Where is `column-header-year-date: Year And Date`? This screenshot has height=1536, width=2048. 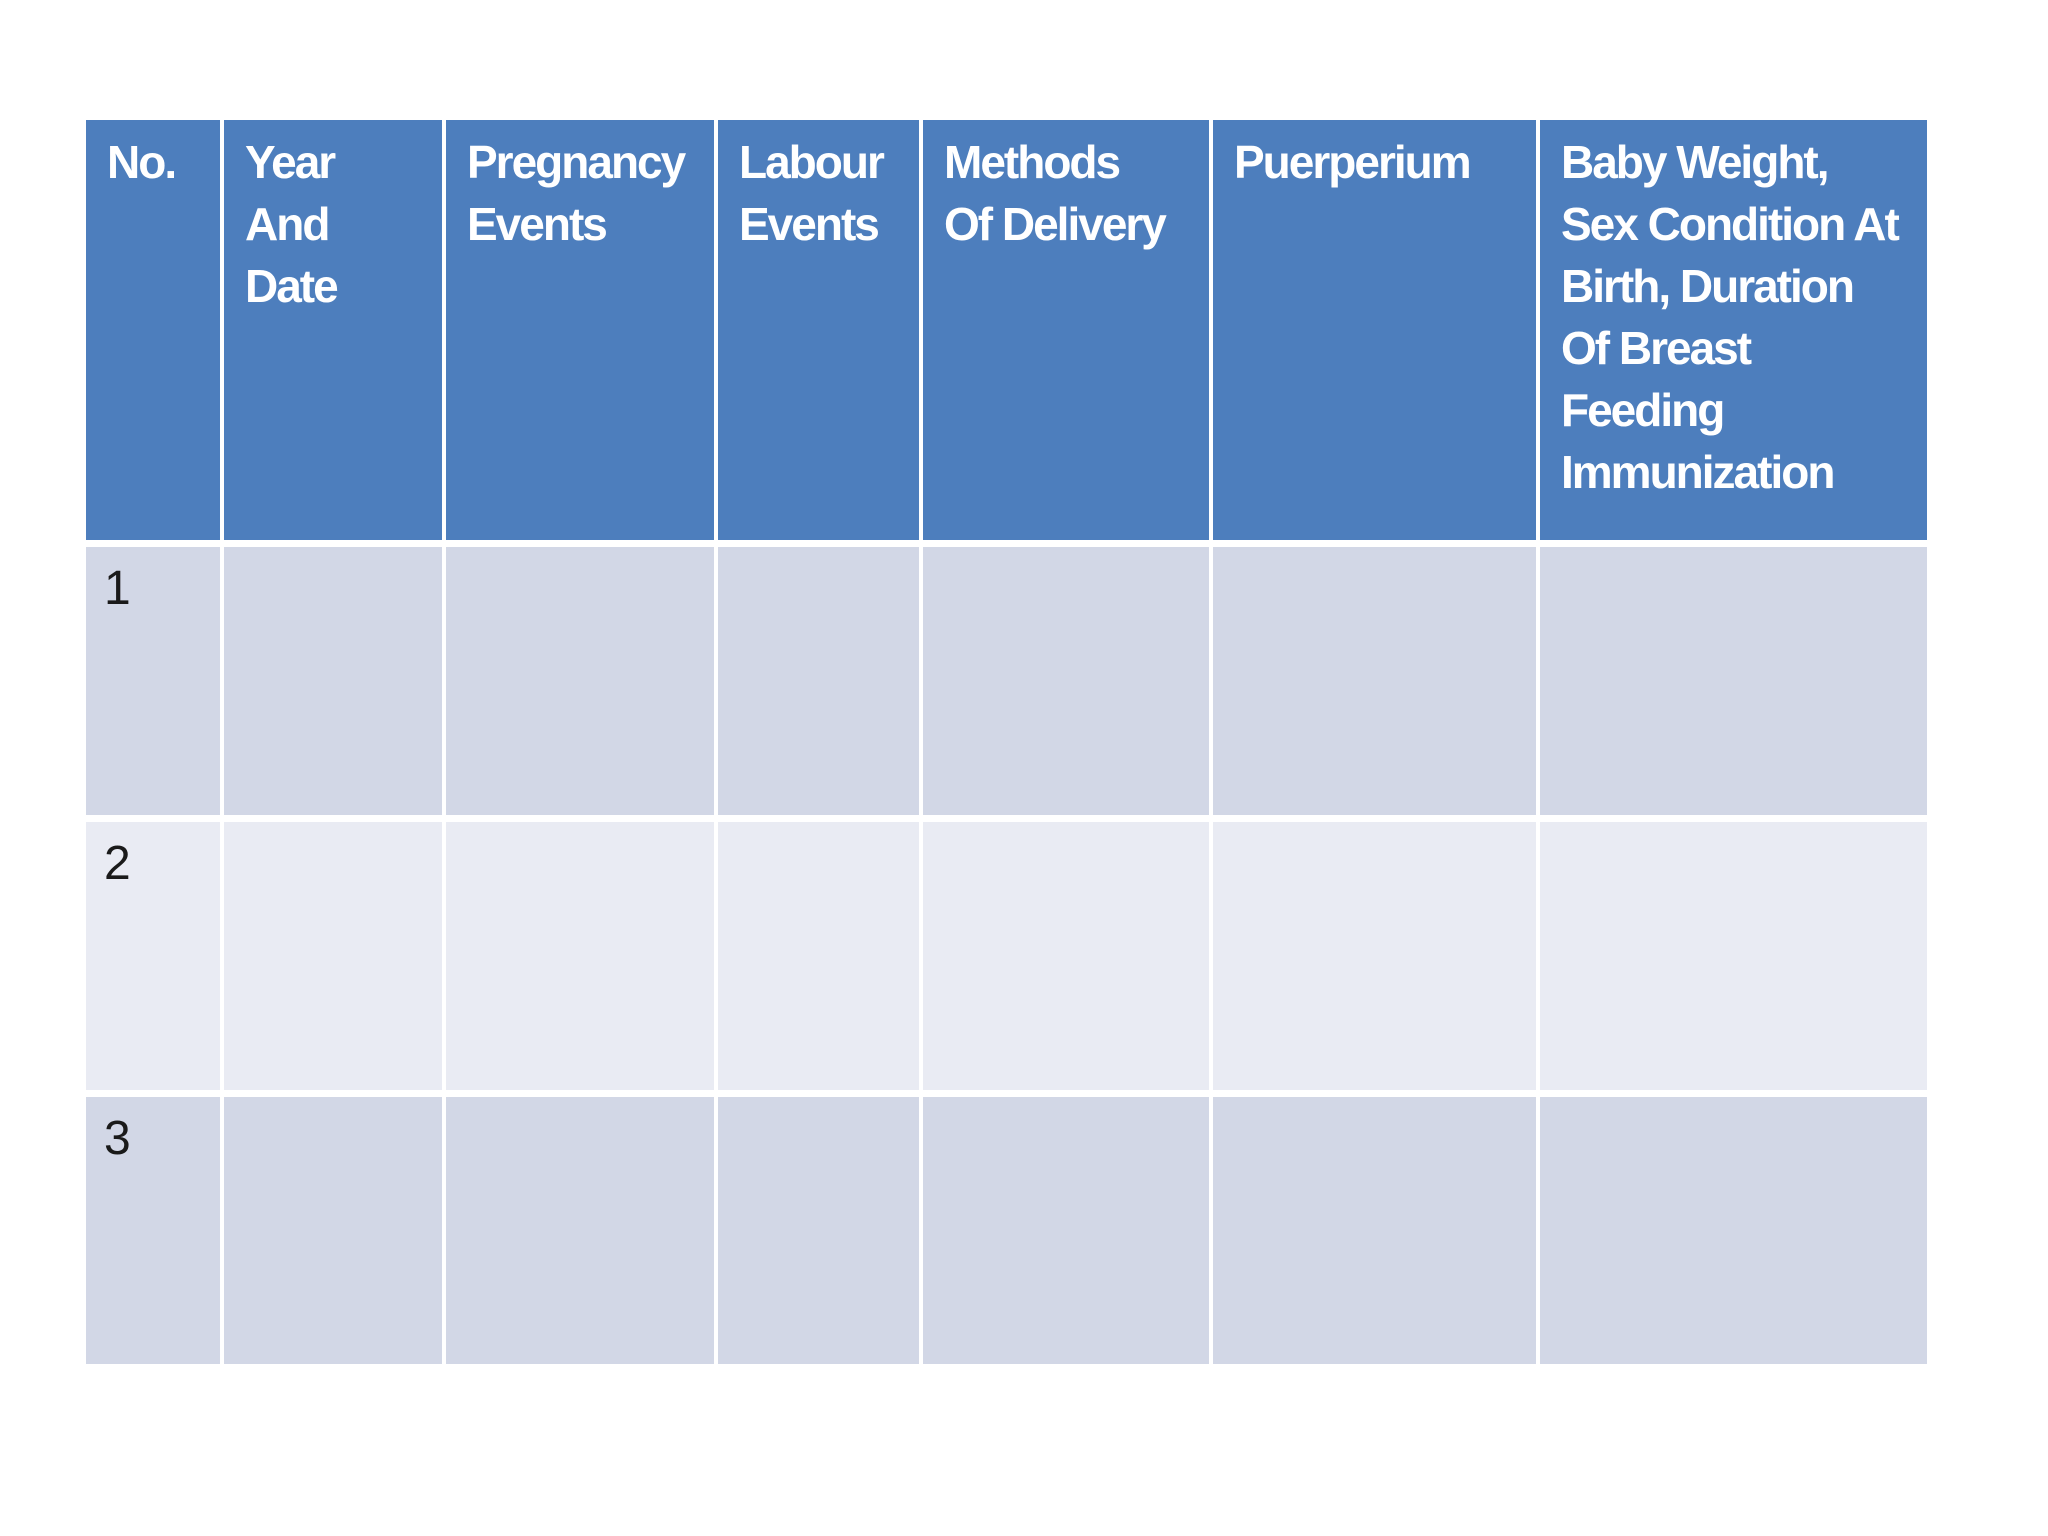 column-header-year-date: Year And Date is located at coordinates (333, 330).